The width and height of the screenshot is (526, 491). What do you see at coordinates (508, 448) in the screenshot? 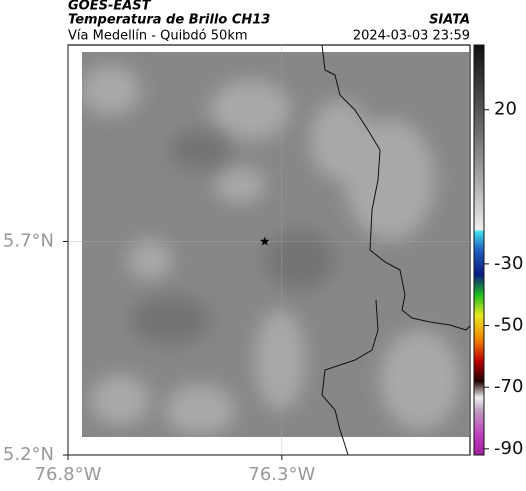
I see `colorbar-tick-label: -90` at bounding box center [508, 448].